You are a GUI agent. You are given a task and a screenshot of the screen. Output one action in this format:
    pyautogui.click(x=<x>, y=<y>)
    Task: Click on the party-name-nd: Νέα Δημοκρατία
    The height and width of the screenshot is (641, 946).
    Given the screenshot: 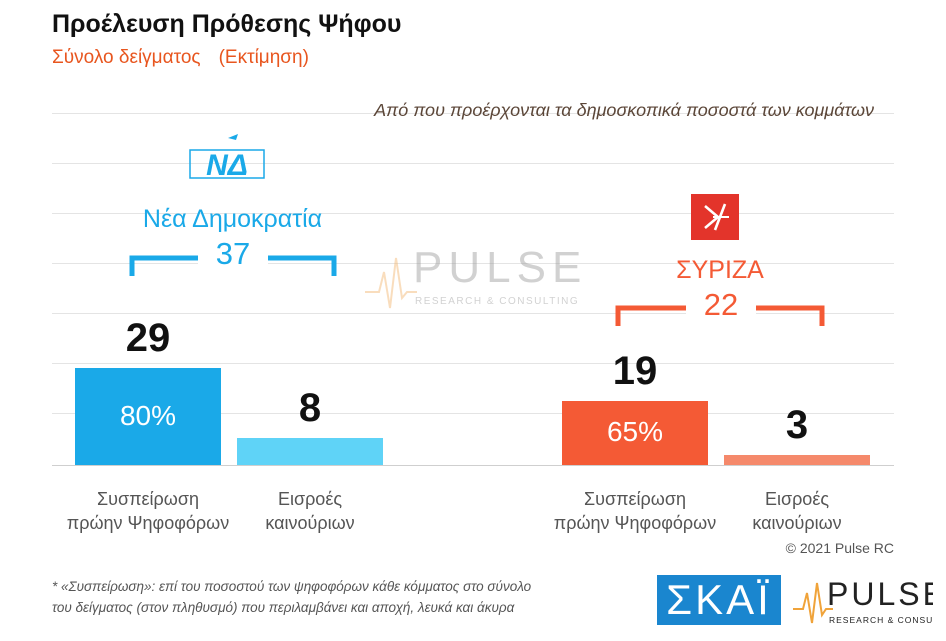 What is the action you would take?
    pyautogui.click(x=232, y=219)
    